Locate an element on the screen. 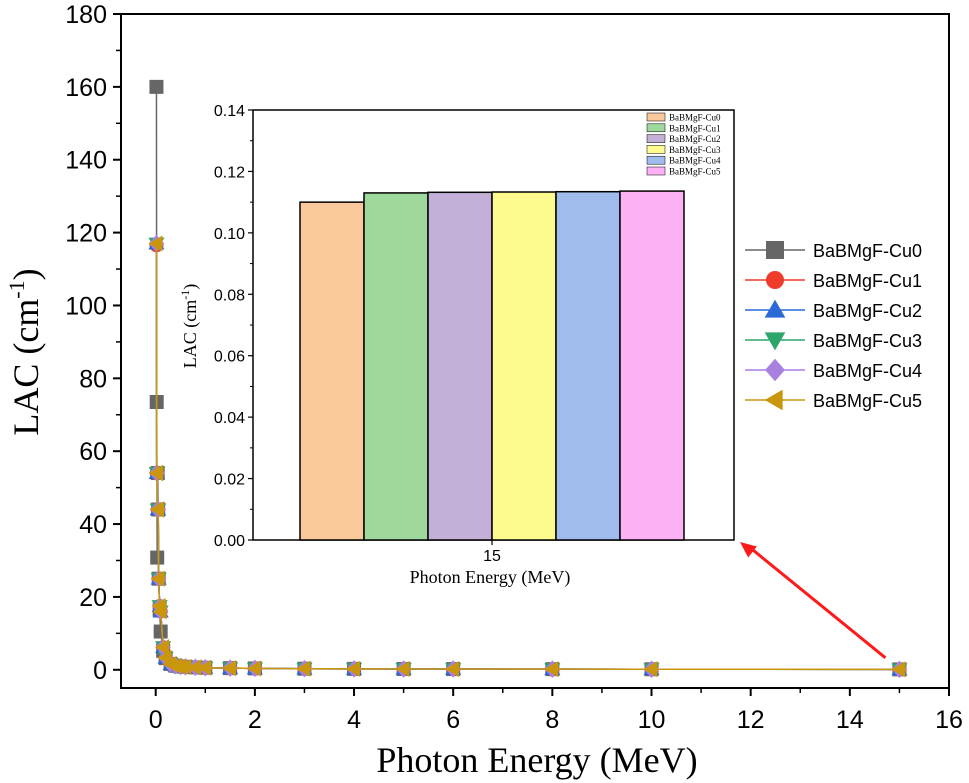 The height and width of the screenshot is (783, 969). main-y-tick-label: 40 is located at coordinates (93, 525).